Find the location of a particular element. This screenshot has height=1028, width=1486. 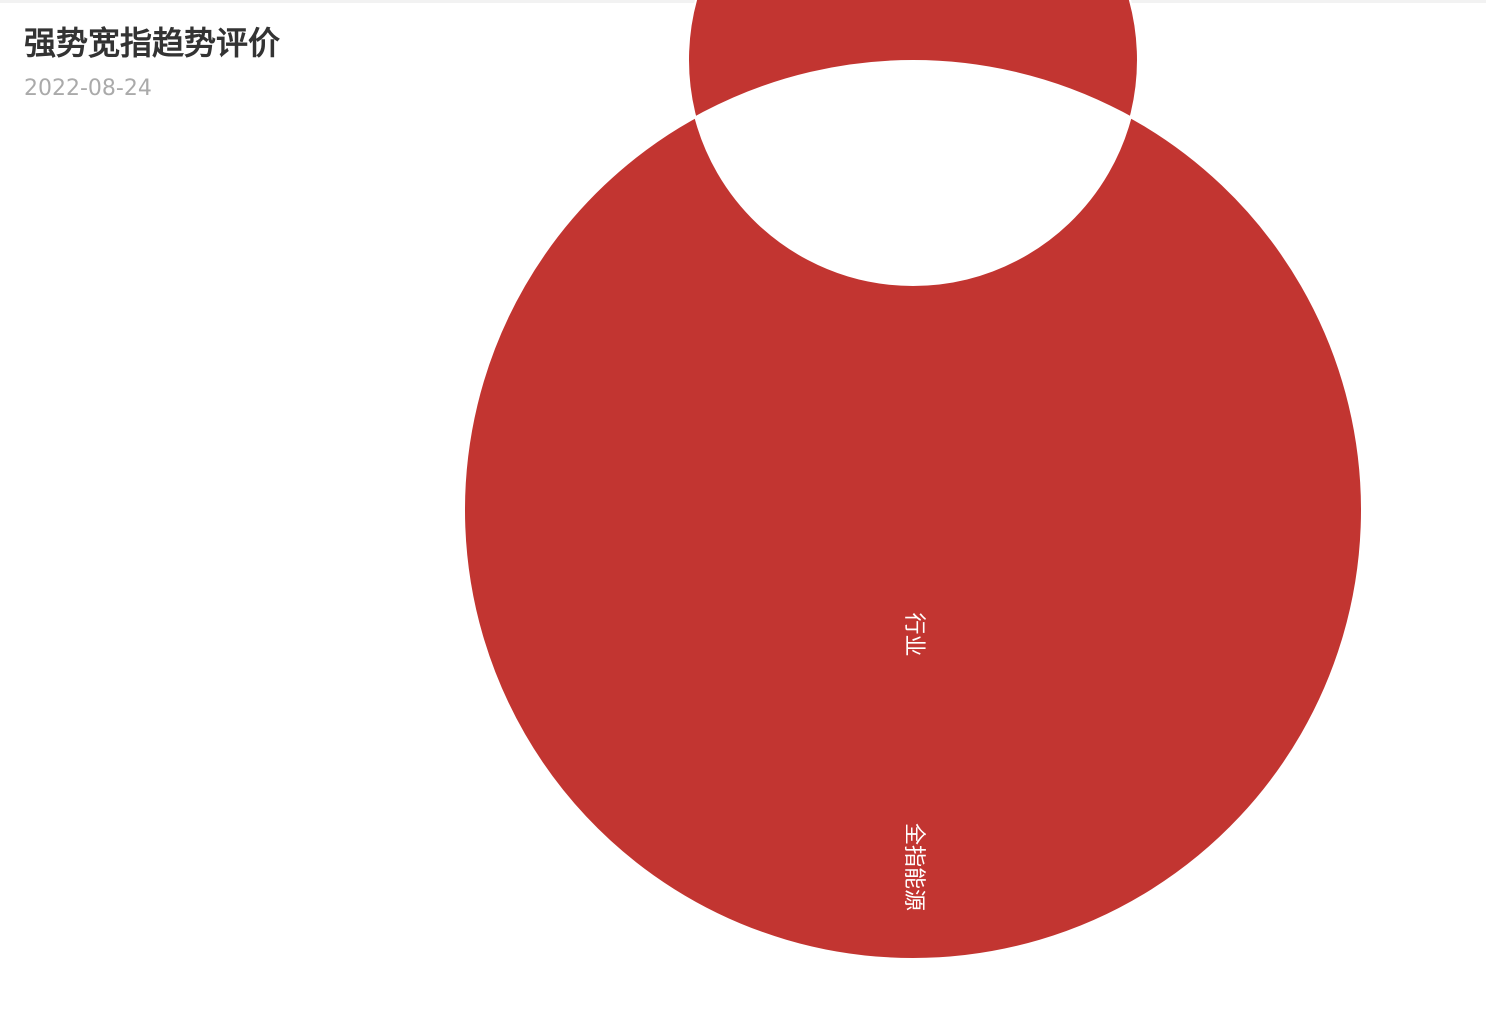

slice-label-inner-0: 行业 is located at coordinates (913, 634).